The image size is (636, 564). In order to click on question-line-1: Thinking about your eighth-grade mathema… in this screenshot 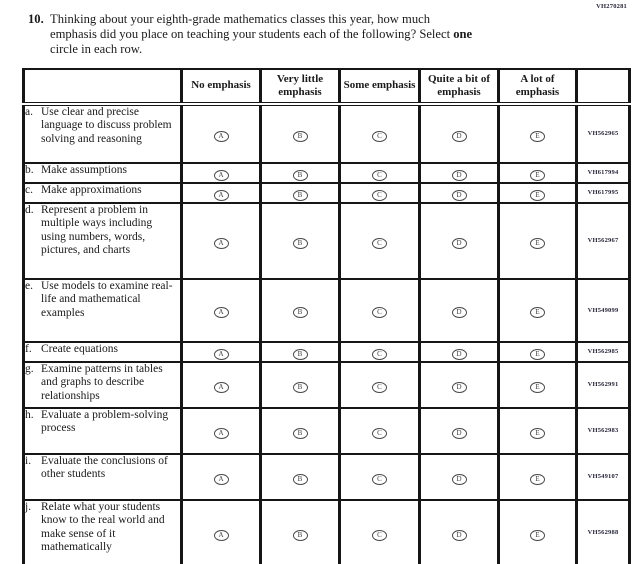, I will do `click(240, 19)`.